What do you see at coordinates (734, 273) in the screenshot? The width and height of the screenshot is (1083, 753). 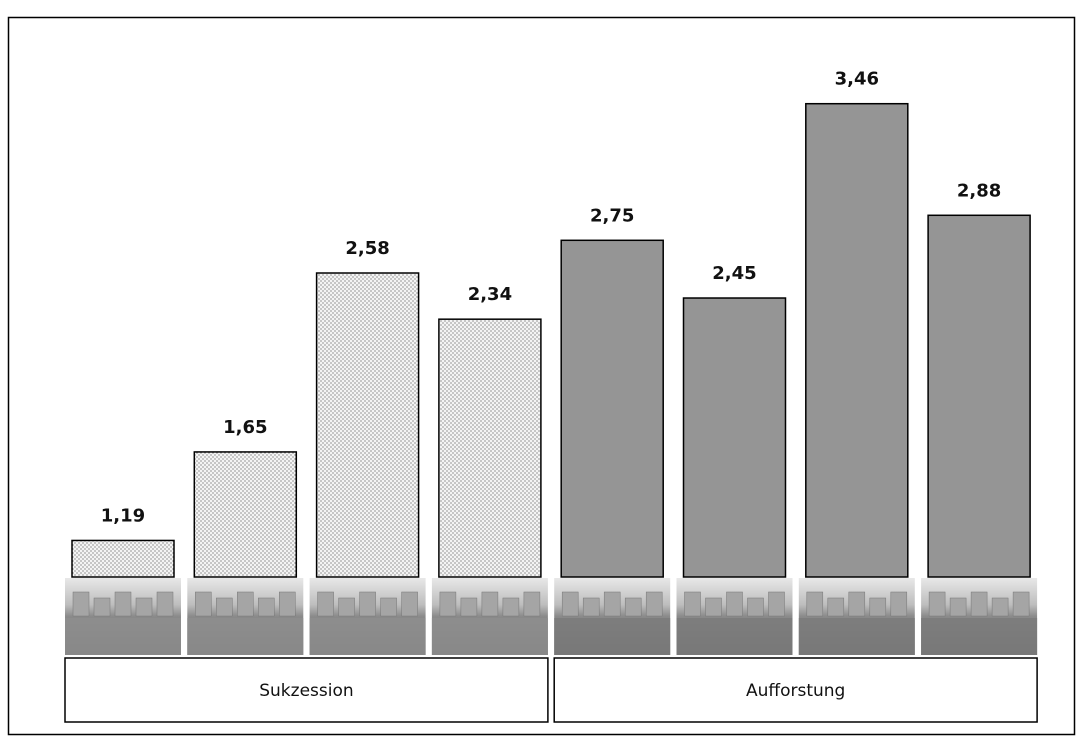 I see `value-label: 2,45` at bounding box center [734, 273].